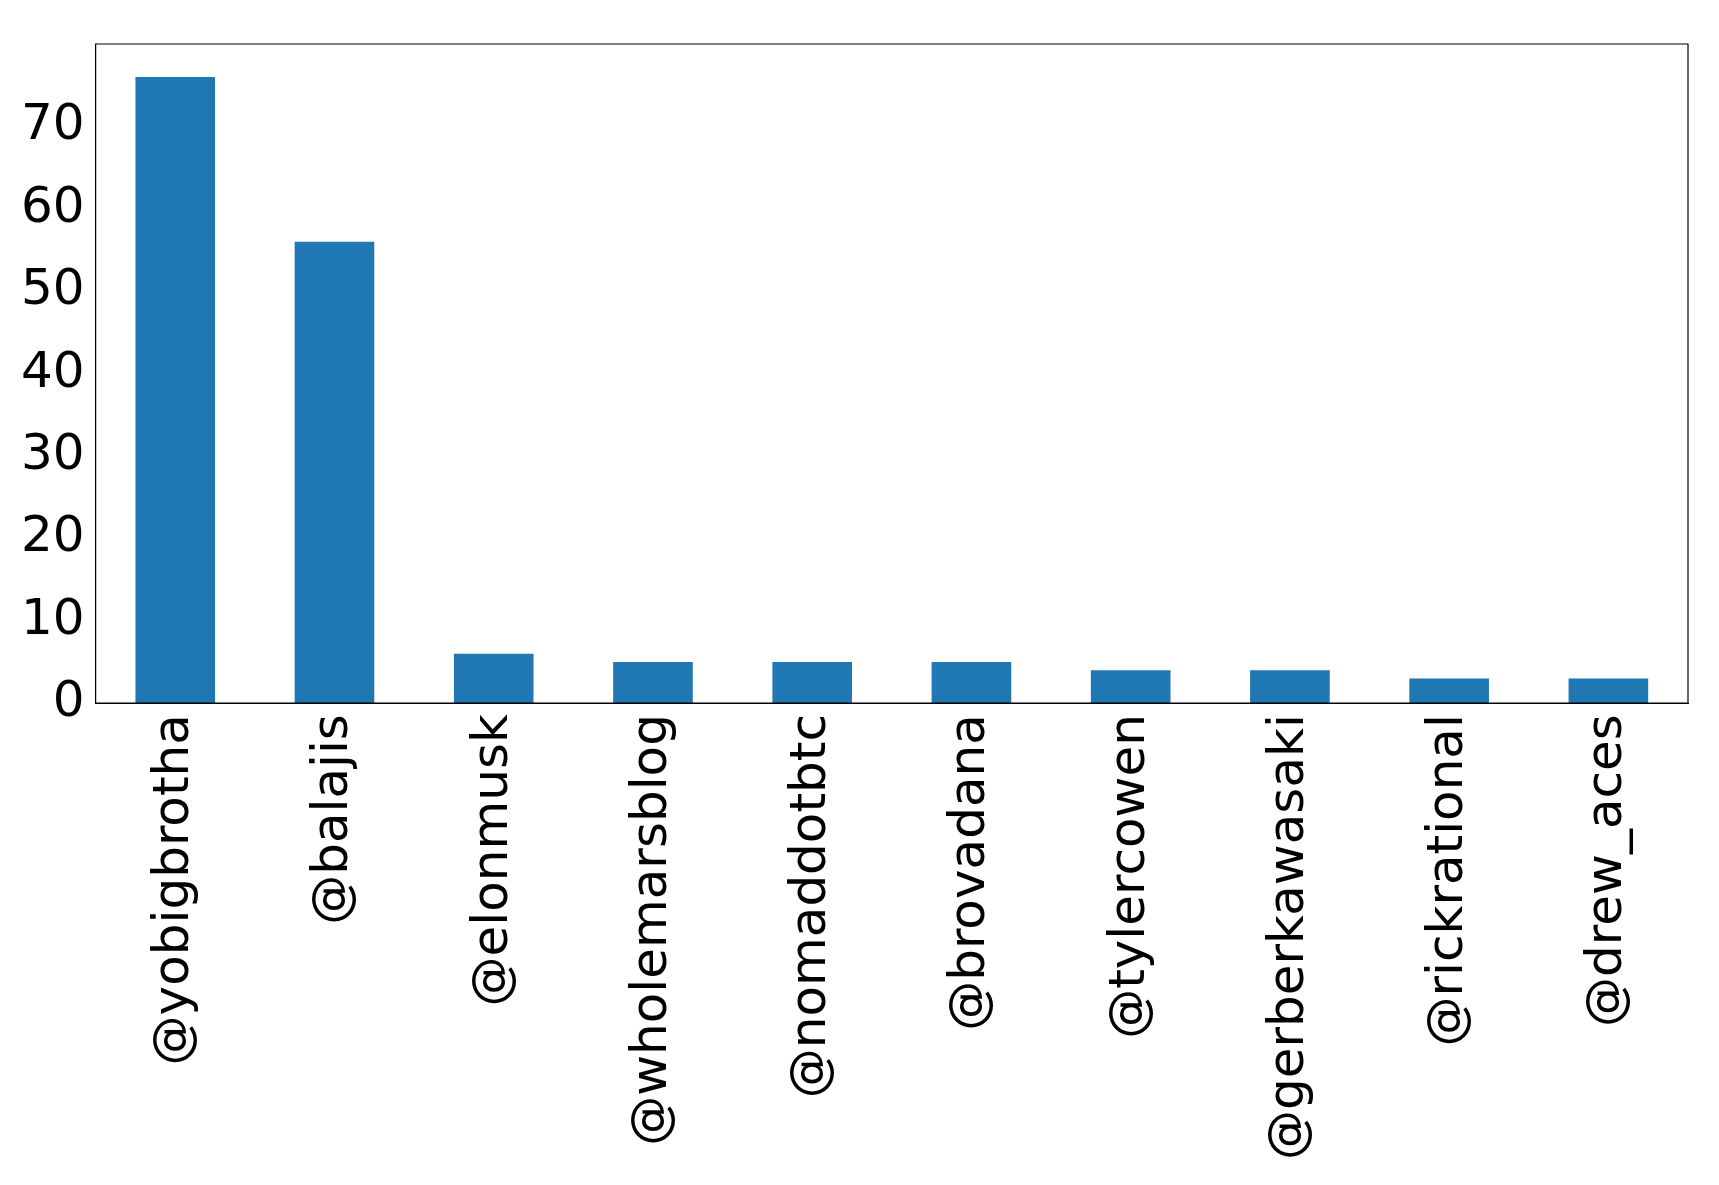 The height and width of the screenshot is (1185, 1719). What do you see at coordinates (1445, 880) in the screenshot?
I see `x-tick-label: @rickrational` at bounding box center [1445, 880].